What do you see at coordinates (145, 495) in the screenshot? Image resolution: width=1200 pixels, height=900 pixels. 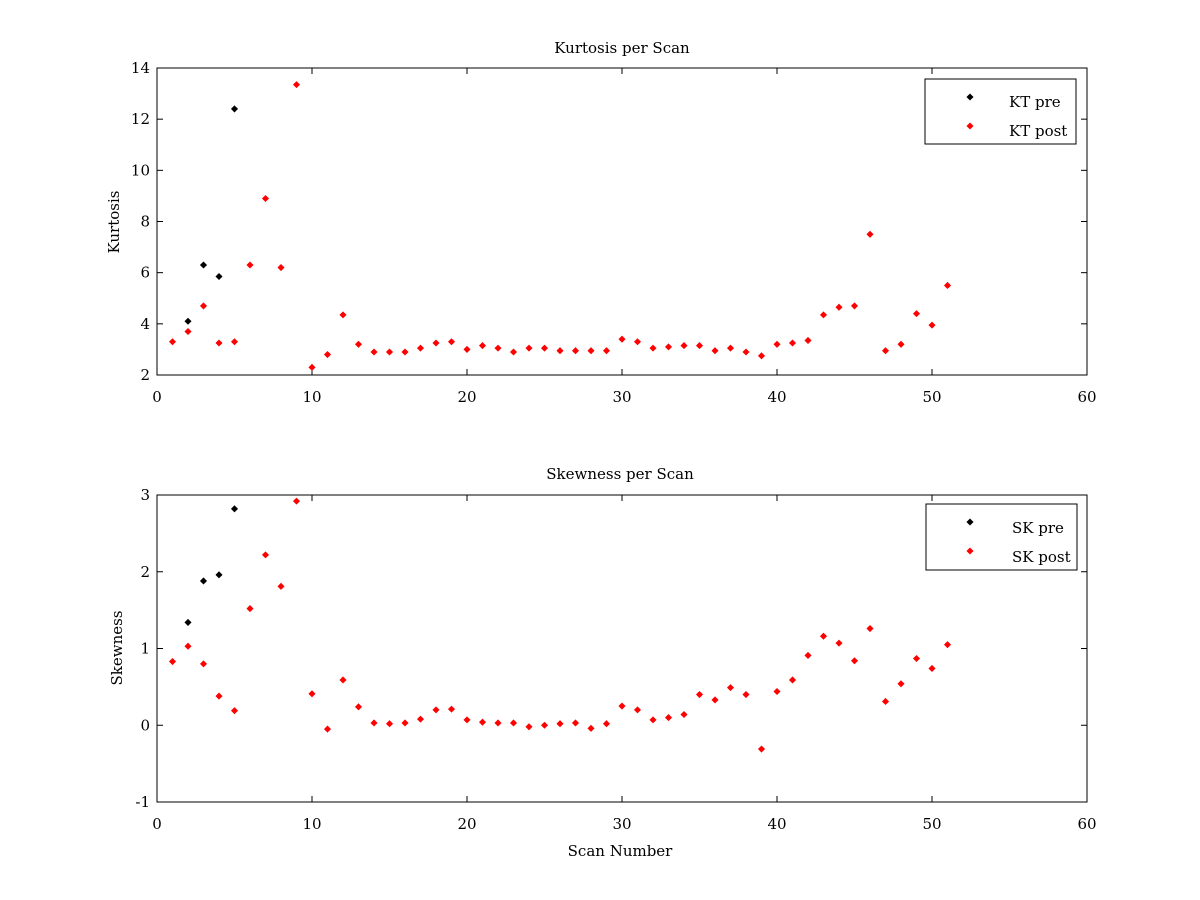 I see `skewness-y-tick-label: 3` at bounding box center [145, 495].